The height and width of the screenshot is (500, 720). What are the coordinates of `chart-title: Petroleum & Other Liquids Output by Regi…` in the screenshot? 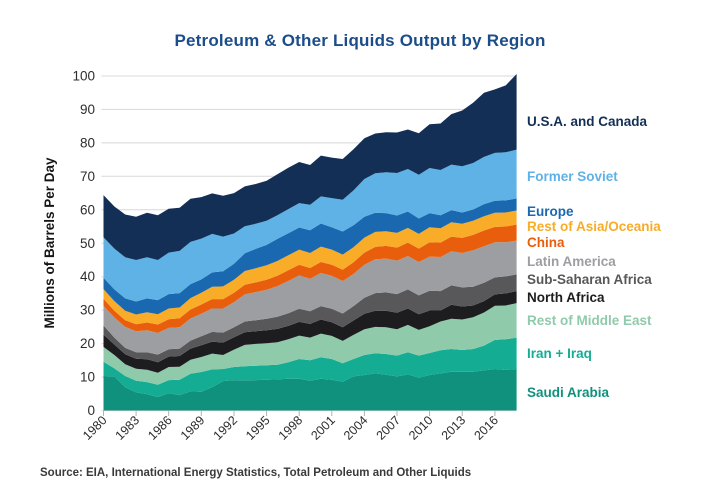 It's located at (360, 40).